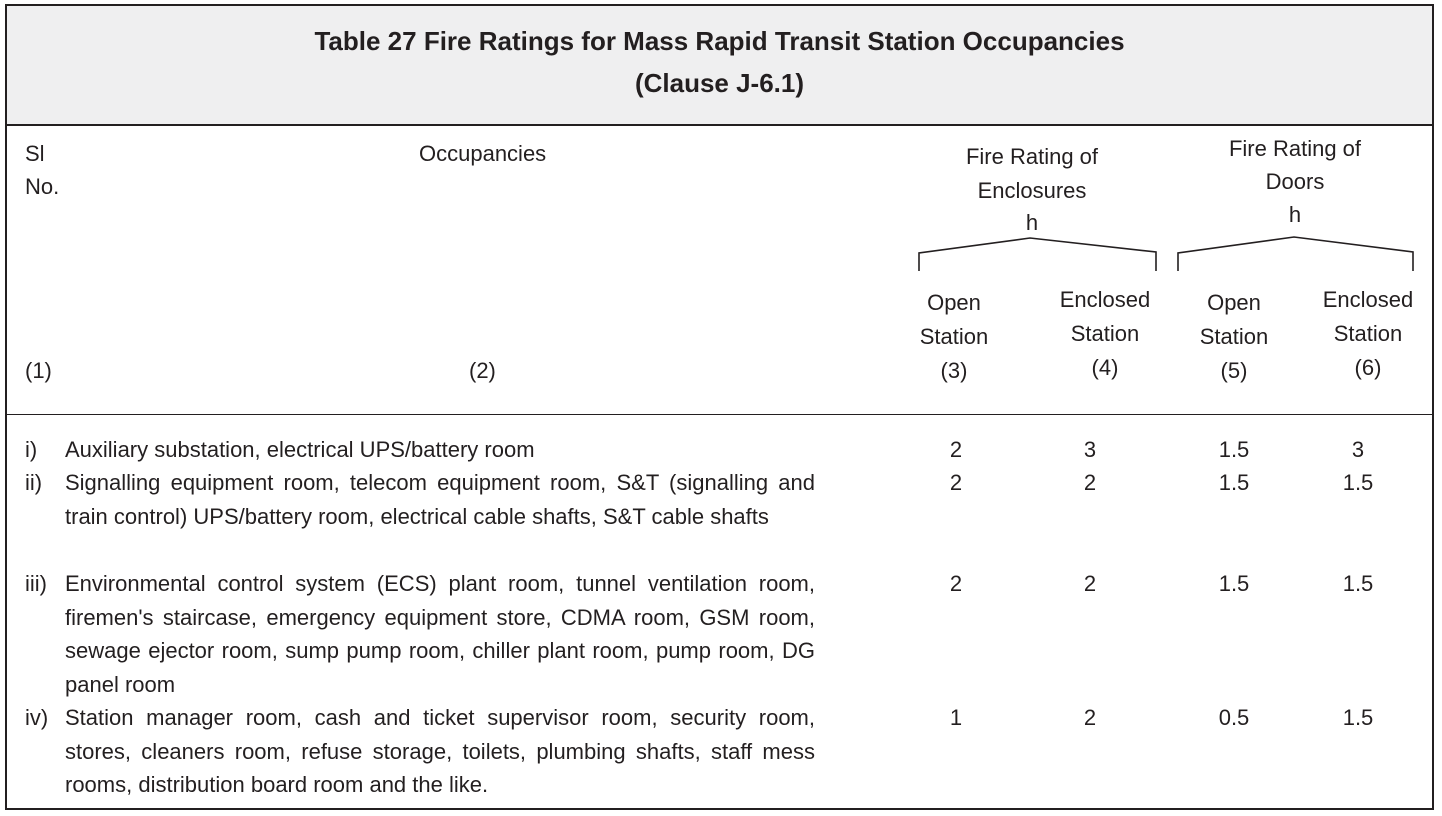  Describe the element at coordinates (1234, 336) in the screenshot. I see `col5-line-2: Station` at that location.